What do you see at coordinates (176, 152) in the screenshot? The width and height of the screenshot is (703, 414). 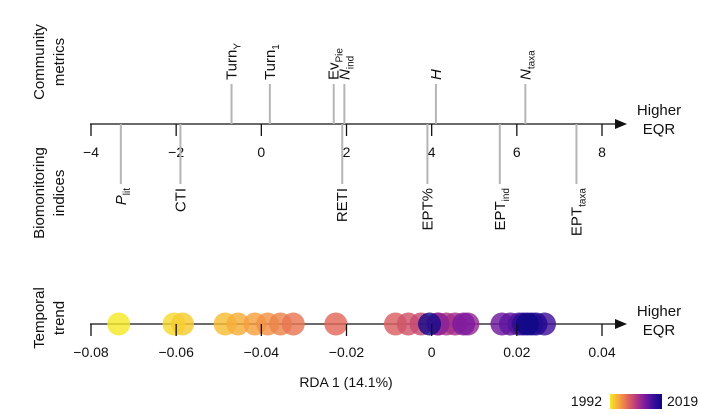 I see `axis-top-tick-label: −2` at bounding box center [176, 152].